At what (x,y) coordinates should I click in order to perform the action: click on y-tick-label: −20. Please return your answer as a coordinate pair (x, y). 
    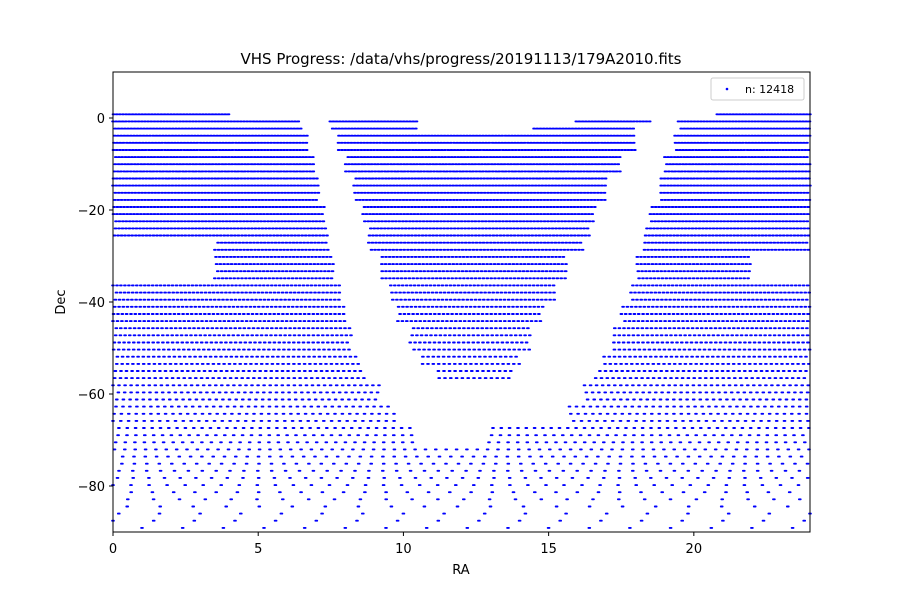
    Looking at the image, I should click on (91, 211).